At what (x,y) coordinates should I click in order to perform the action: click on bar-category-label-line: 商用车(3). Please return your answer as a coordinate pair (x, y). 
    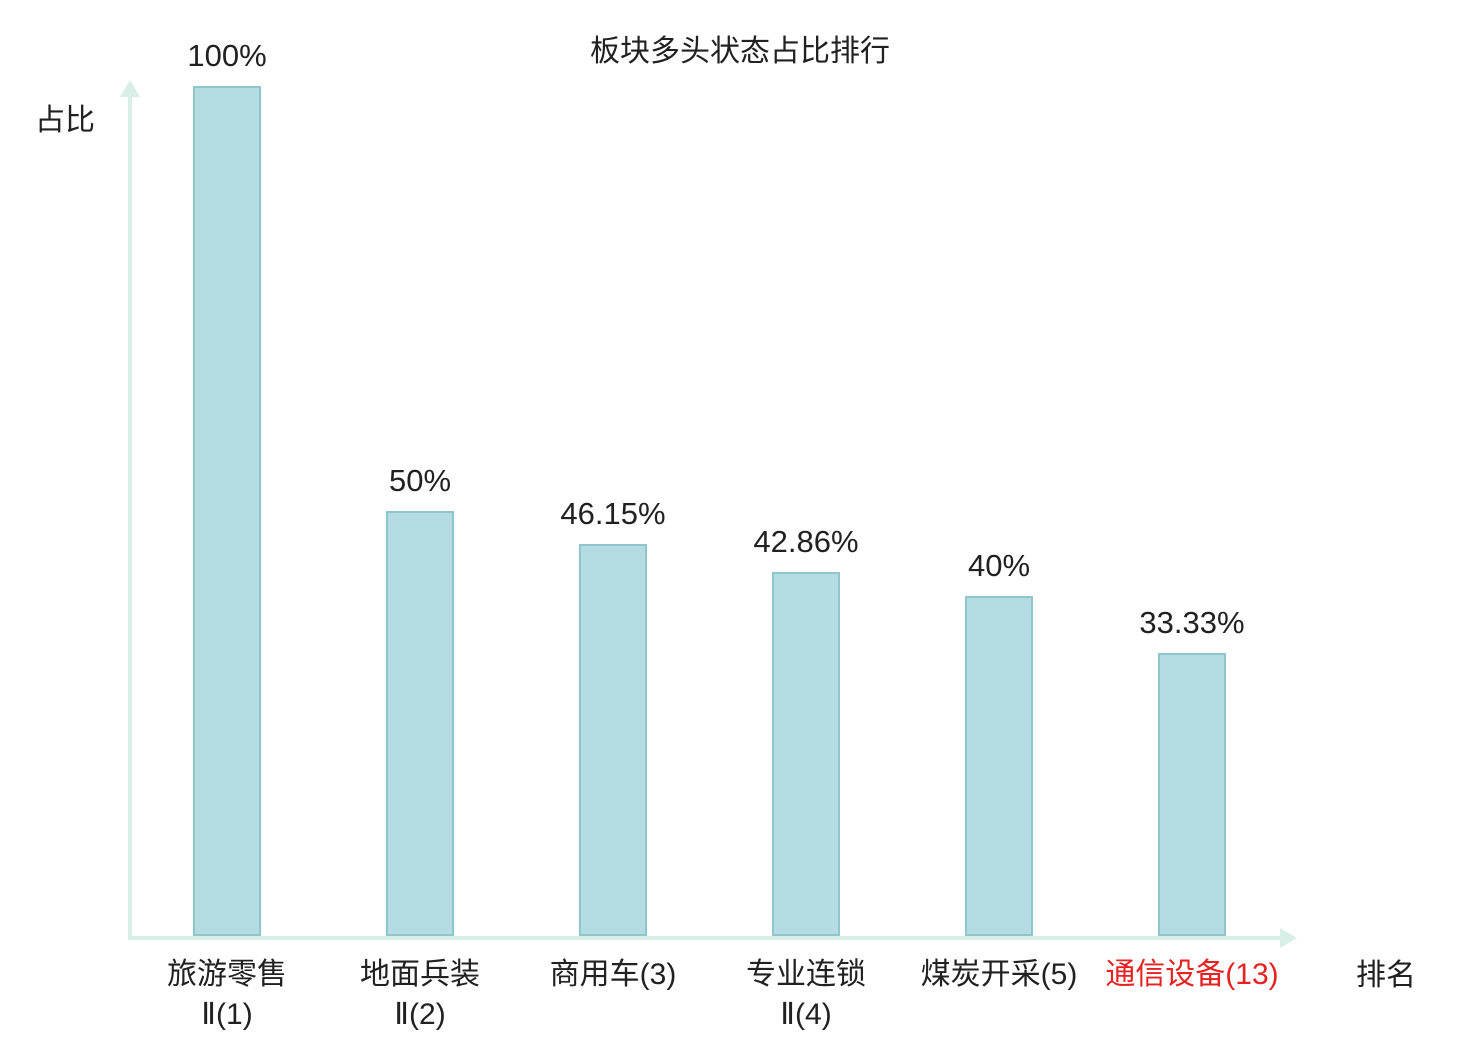
    Looking at the image, I should click on (613, 974).